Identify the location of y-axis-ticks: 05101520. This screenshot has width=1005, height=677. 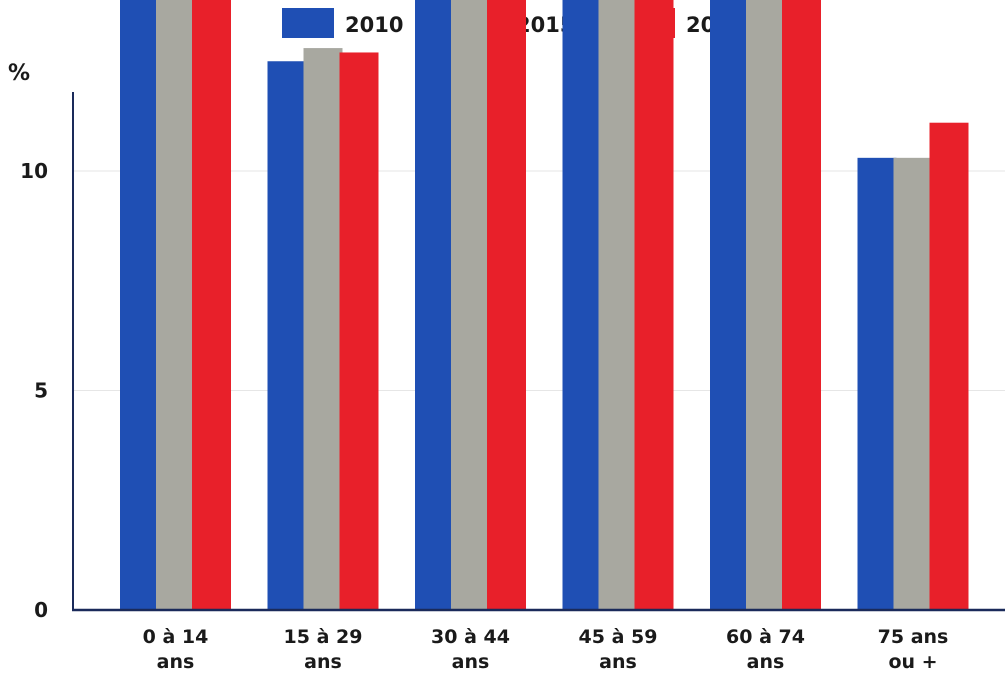
(34, 390).